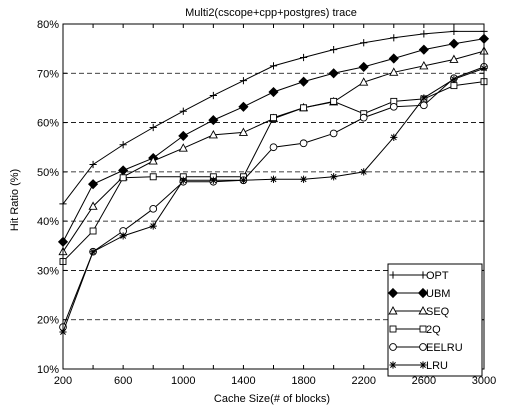 This screenshot has width=508, height=411. I want to click on x-tick-label: 2600, so click(424, 381).